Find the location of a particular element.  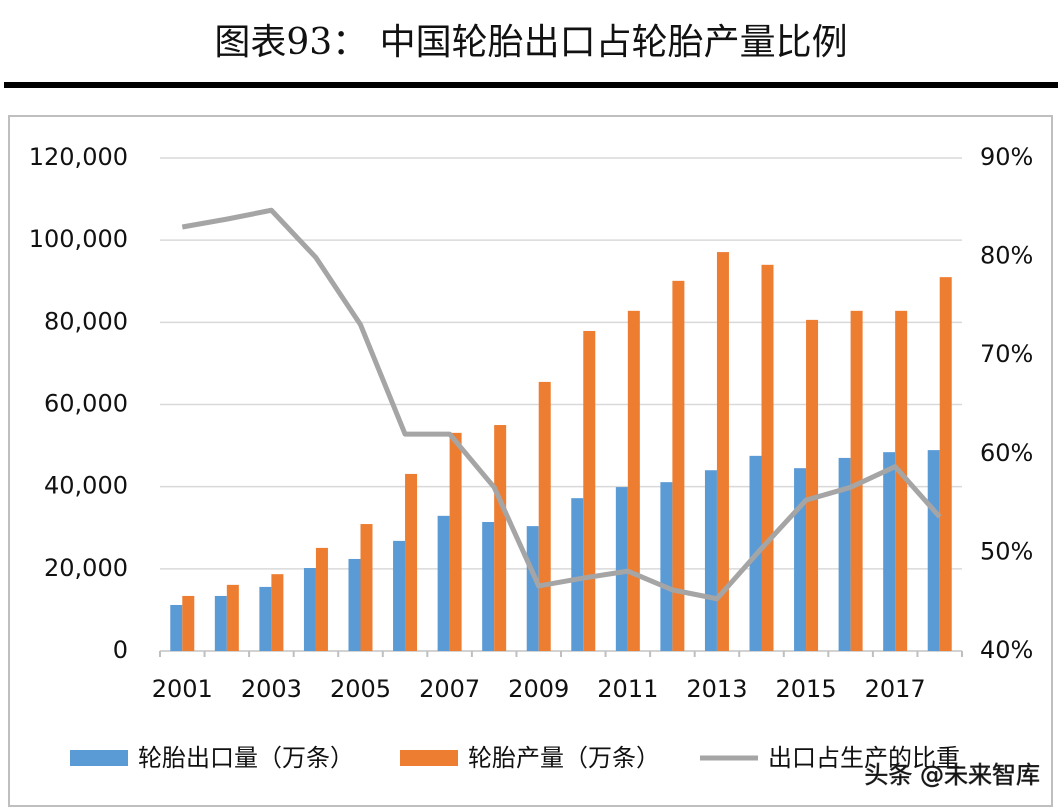

y-tick-label: 20,000 is located at coordinates (86, 568).